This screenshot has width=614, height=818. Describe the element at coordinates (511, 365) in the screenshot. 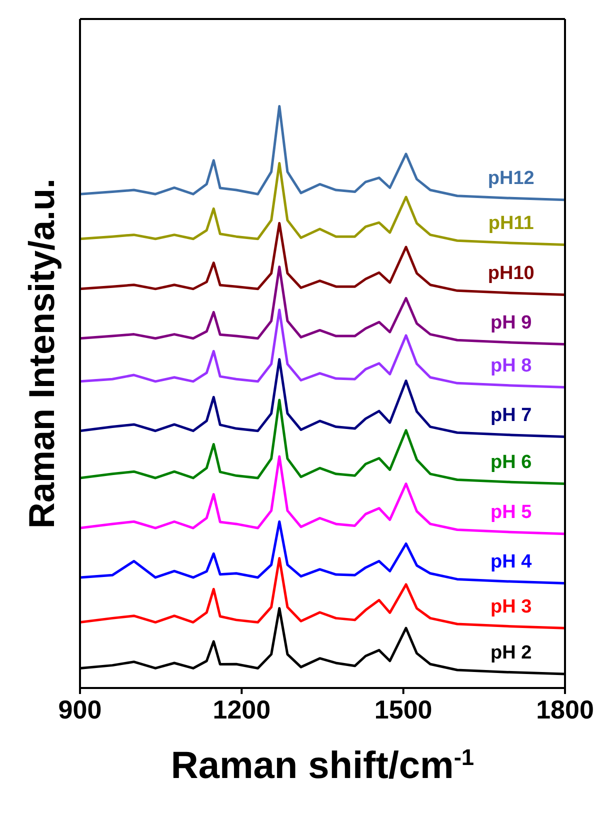

I see `series-label: pH 8` at that location.